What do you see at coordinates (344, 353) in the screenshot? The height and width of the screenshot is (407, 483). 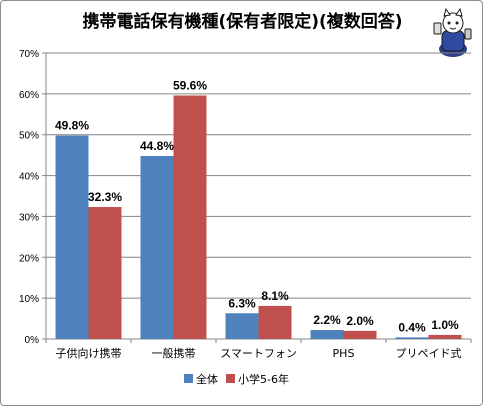 I see `x-tick-label: PHS` at bounding box center [344, 353].